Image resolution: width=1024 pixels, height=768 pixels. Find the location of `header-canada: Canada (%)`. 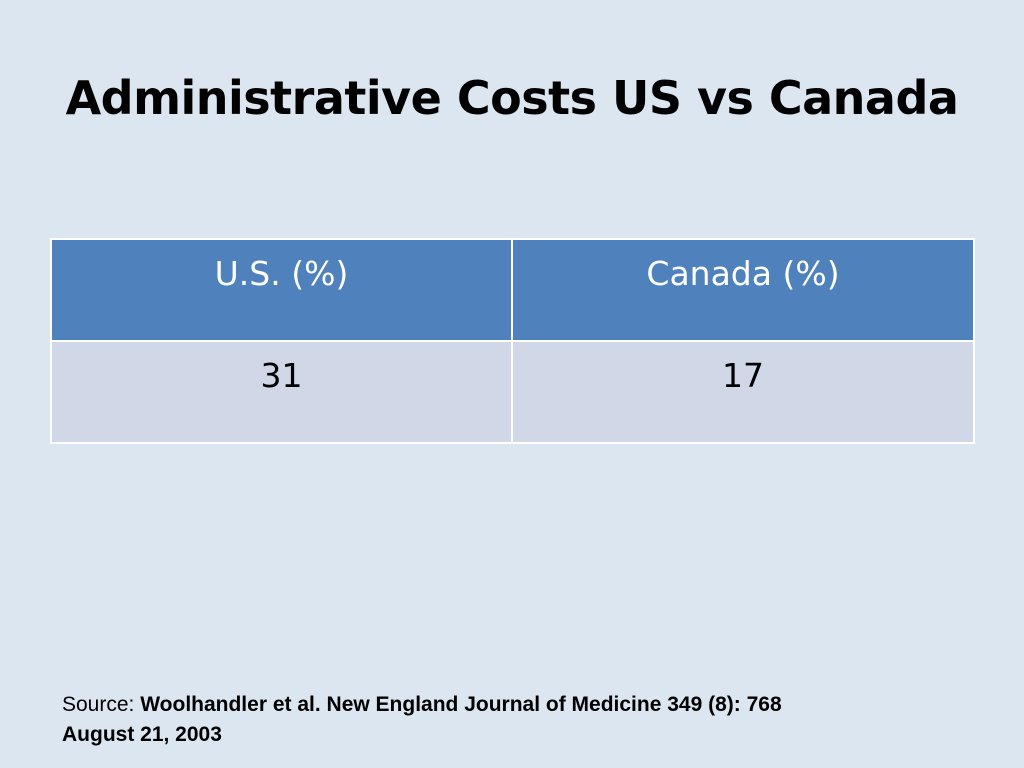

header-canada: Canada (%) is located at coordinates (743, 290).